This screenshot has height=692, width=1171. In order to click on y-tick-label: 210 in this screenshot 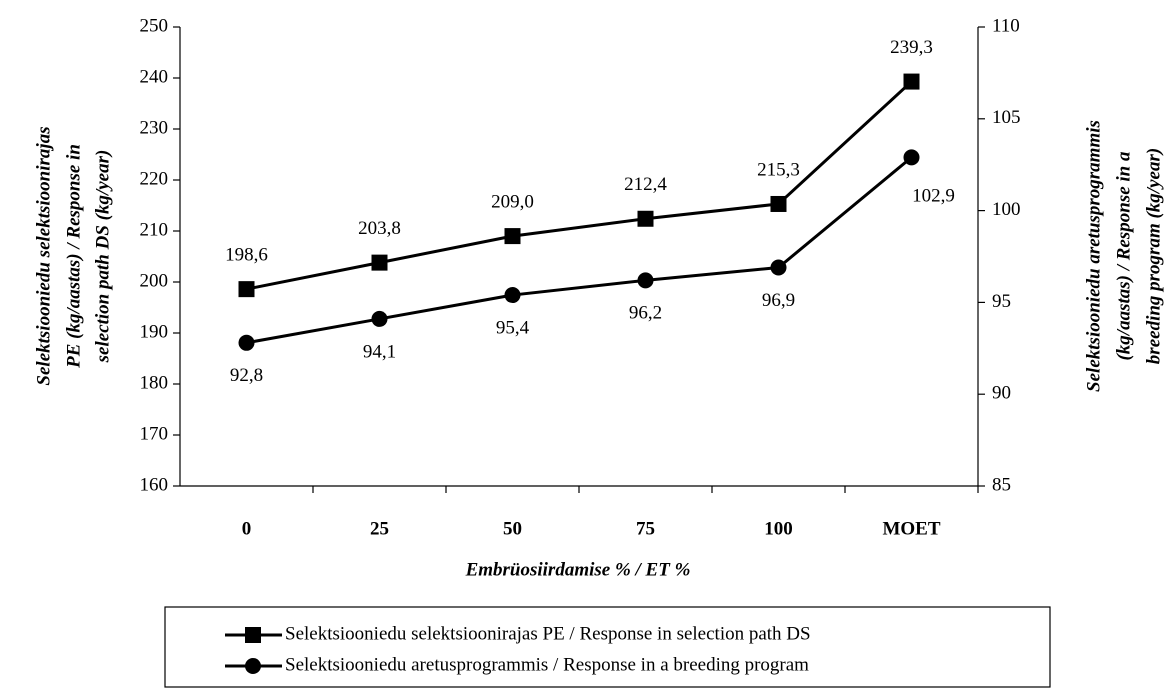, I will do `click(154, 229)`.